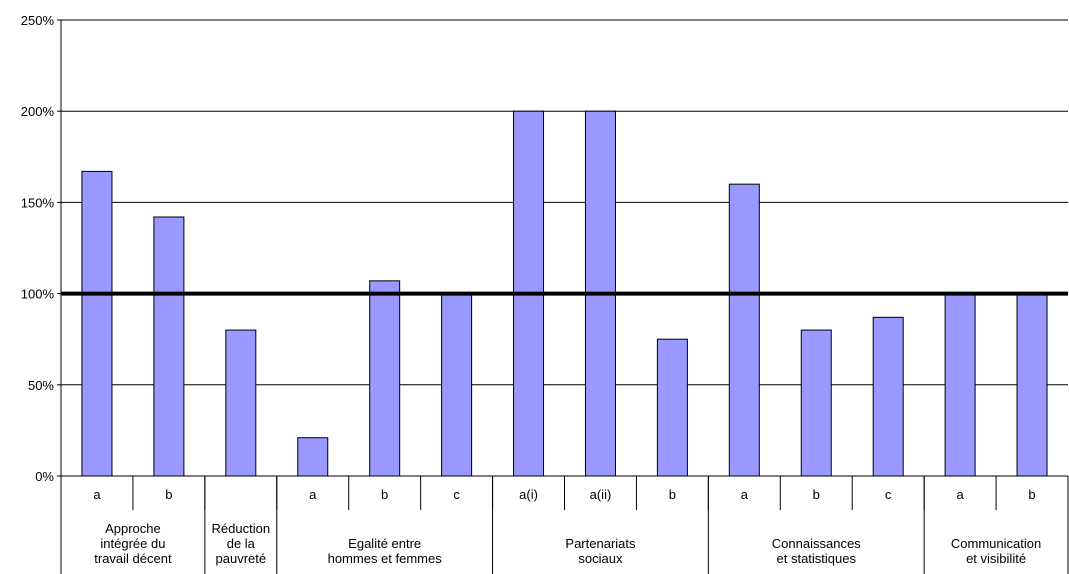 This screenshot has width=1069, height=574. Describe the element at coordinates (241, 558) in the screenshot. I see `x-group-label: pauvreté` at that location.